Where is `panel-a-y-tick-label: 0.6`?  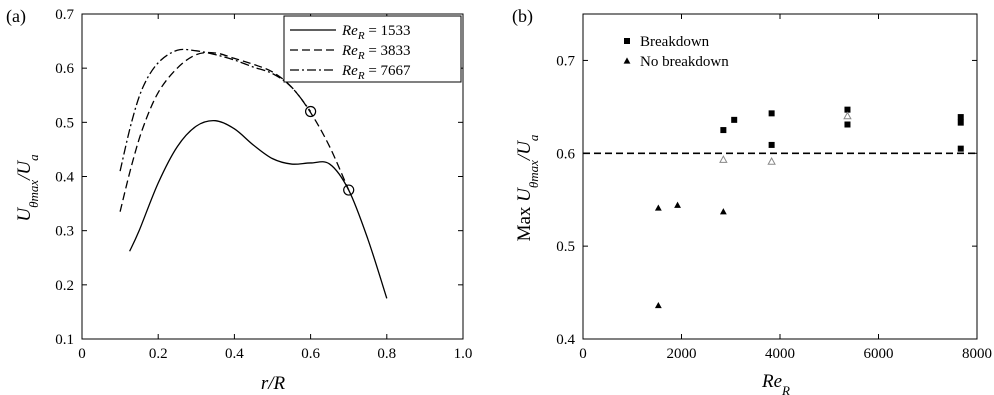
panel-a-y-tick-label: 0.6 is located at coordinates (64, 69).